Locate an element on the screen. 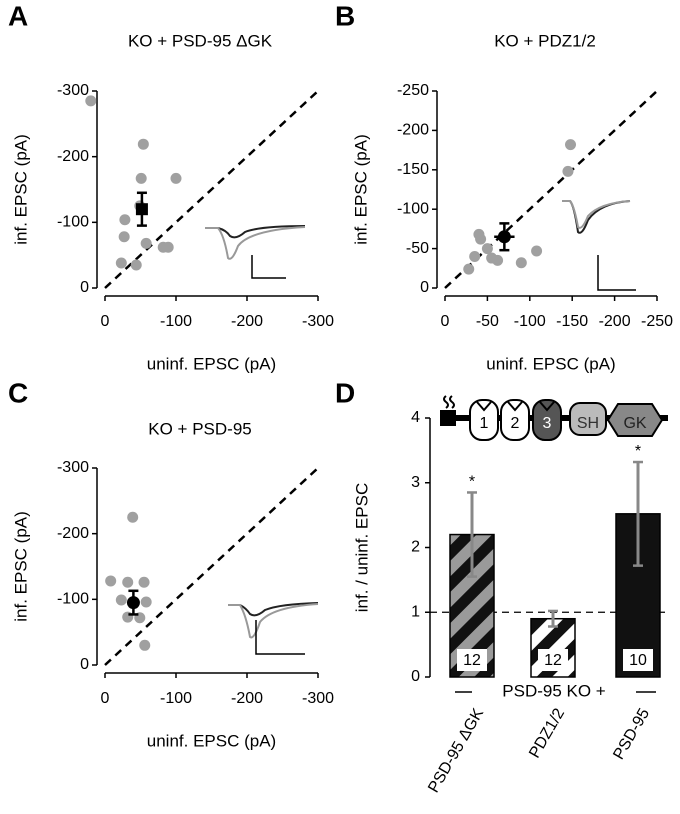 The height and width of the screenshot is (814, 680). x-tick-label: -50 is located at coordinates (487, 321).